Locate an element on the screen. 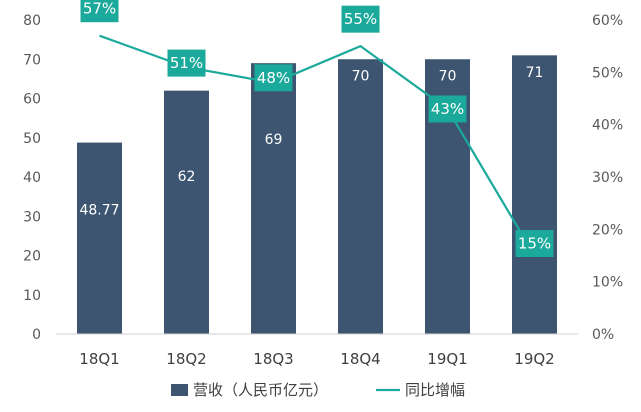 The image size is (641, 412). bar-18Q3 is located at coordinates (273, 199).